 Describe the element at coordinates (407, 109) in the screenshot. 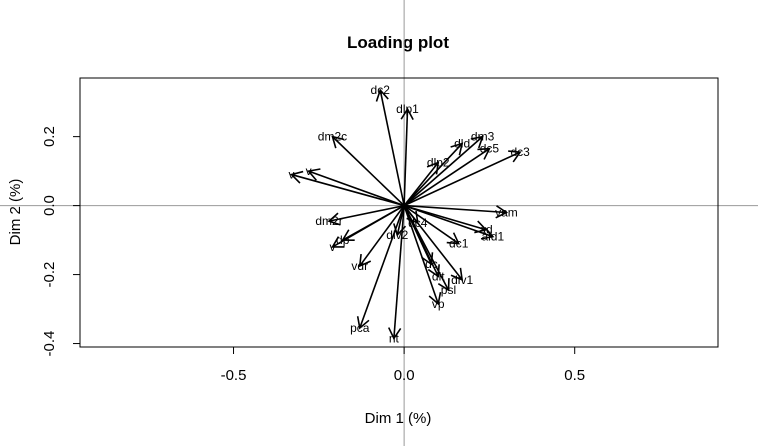

I see `variable-label: dlp1` at that location.